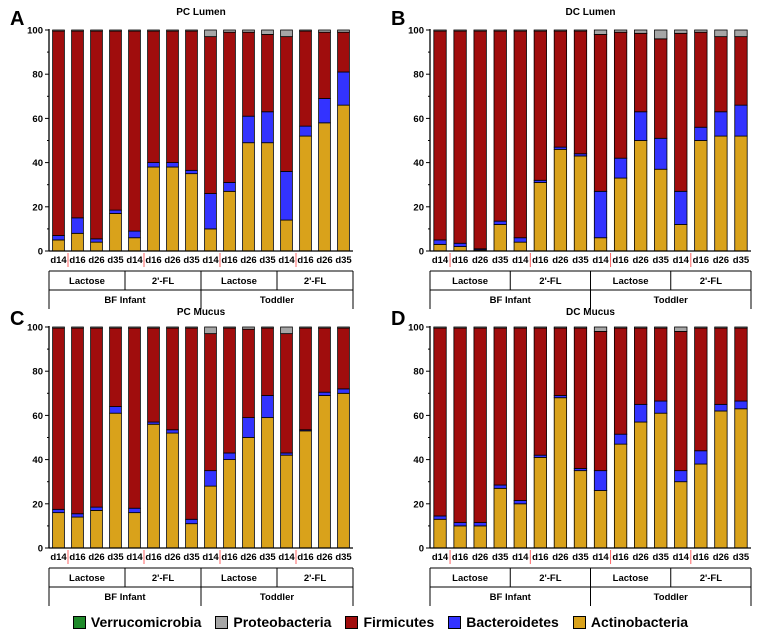 Image resolution: width=761 pixels, height=635 pixels. Describe the element at coordinates (455, 622) in the screenshot. I see `legend-swatch-bacteroidetes` at that location.